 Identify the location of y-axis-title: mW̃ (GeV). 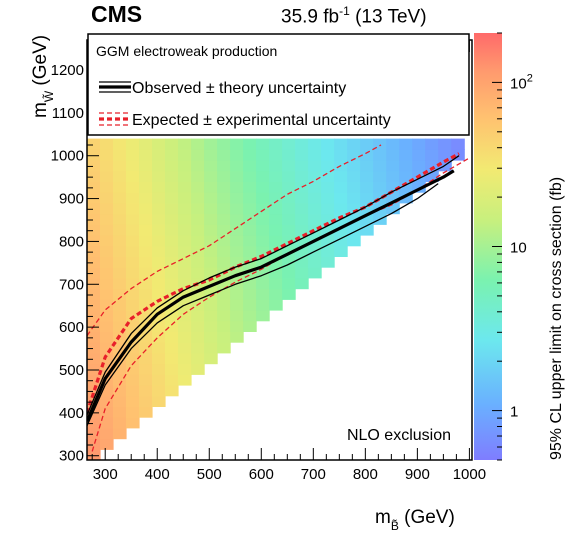
(43, 76).